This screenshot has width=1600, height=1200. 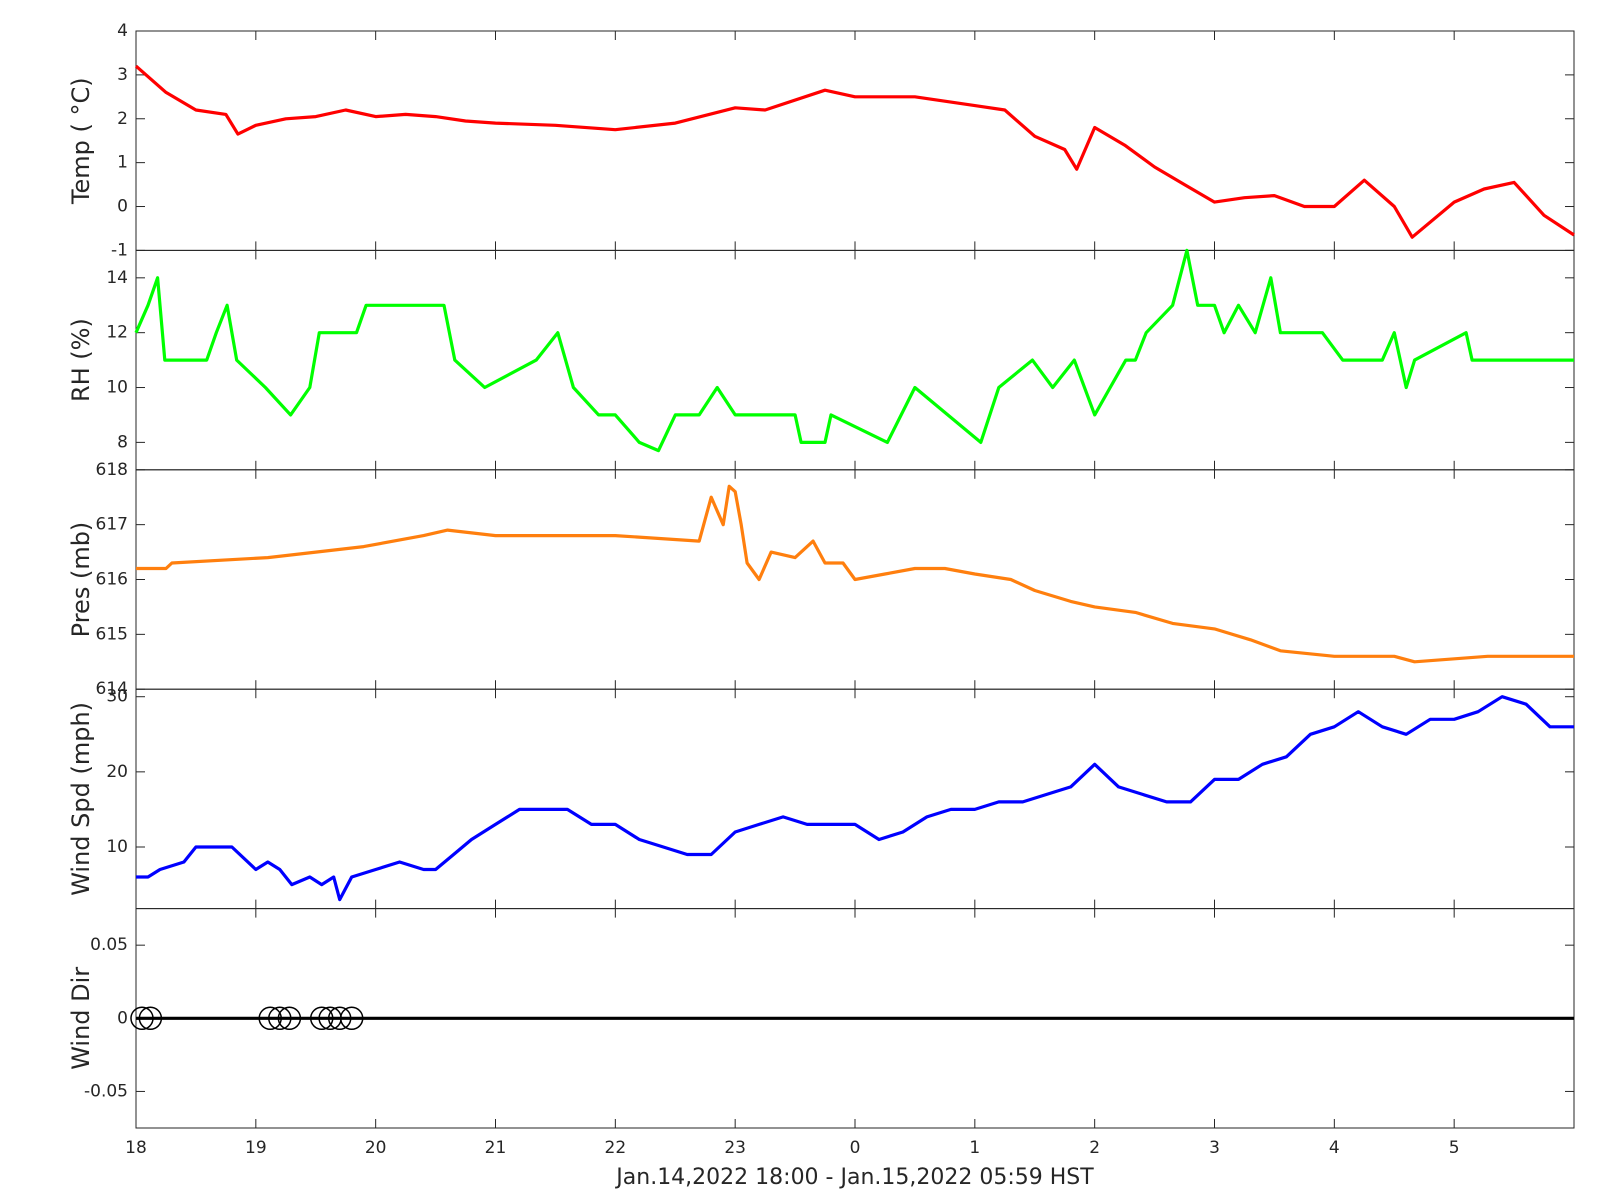 What do you see at coordinates (974, 1148) in the screenshot?
I see `x-tick-label: 1` at bounding box center [974, 1148].